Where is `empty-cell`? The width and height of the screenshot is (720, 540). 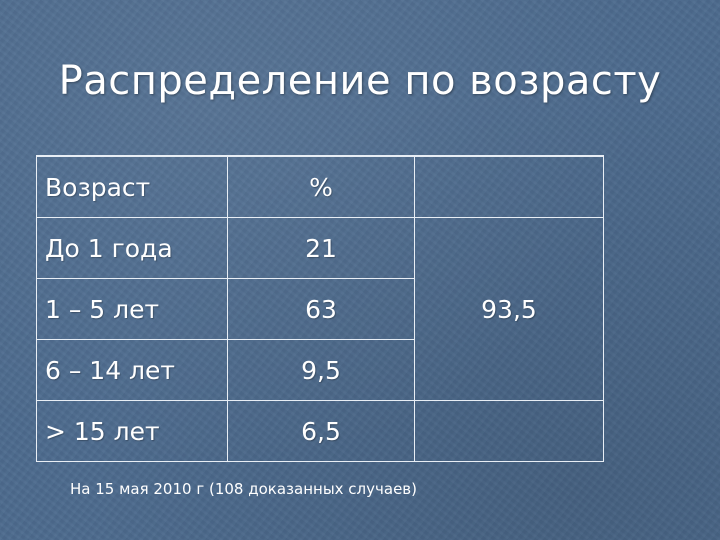 empty-cell is located at coordinates (509, 431).